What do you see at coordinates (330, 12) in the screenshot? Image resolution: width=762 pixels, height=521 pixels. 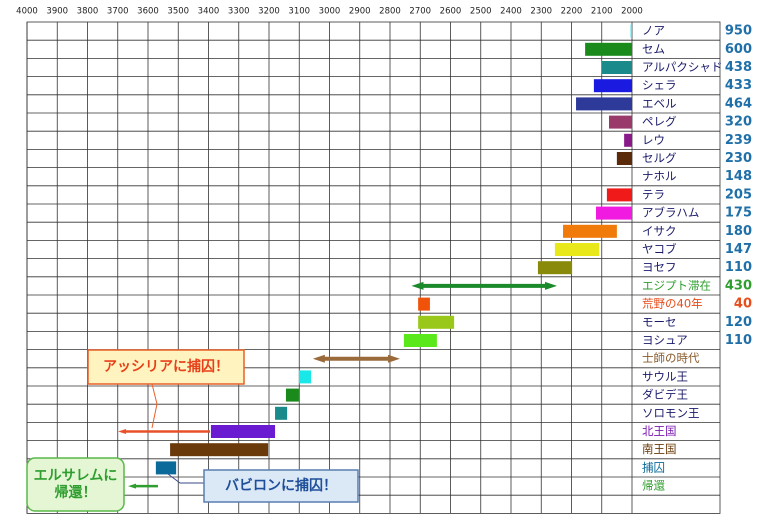 I see `x-tick-label: 3000` at bounding box center [330, 12].